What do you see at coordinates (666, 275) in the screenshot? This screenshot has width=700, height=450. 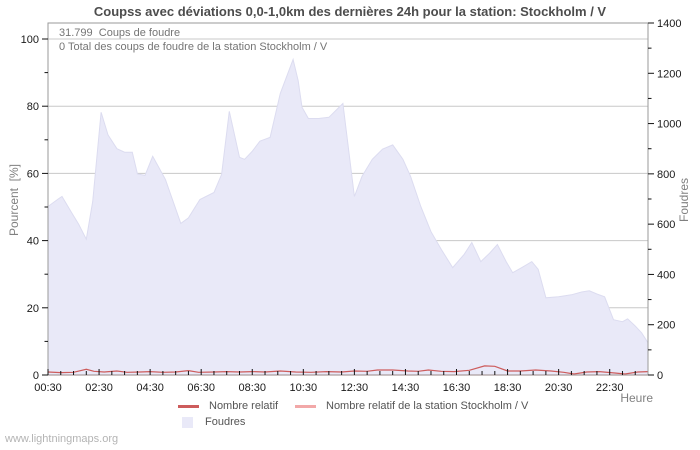 I see `y-right-tick-label: 400` at bounding box center [666, 275].